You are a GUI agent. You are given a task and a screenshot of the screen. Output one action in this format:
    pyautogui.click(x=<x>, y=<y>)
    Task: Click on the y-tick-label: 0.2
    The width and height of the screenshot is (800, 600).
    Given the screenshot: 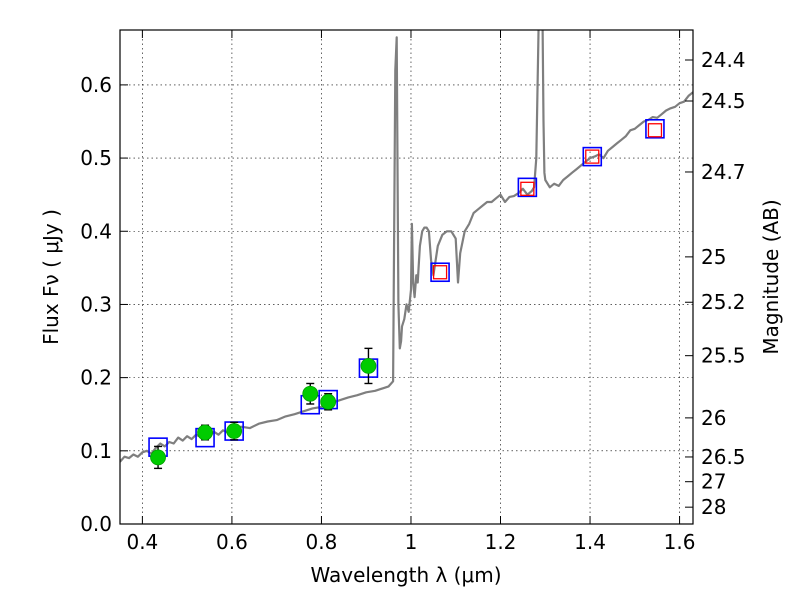 What is the action you would take?
    pyautogui.click(x=96, y=378)
    